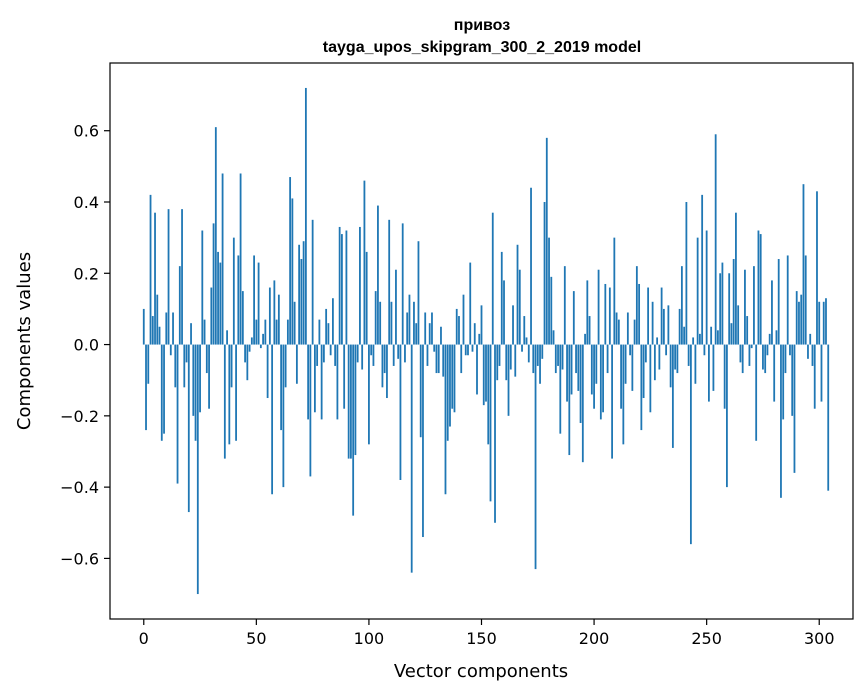 This screenshot has height=696, width=867. What do you see at coordinates (481, 671) in the screenshot?
I see `x-axis-label: Vector components` at bounding box center [481, 671].